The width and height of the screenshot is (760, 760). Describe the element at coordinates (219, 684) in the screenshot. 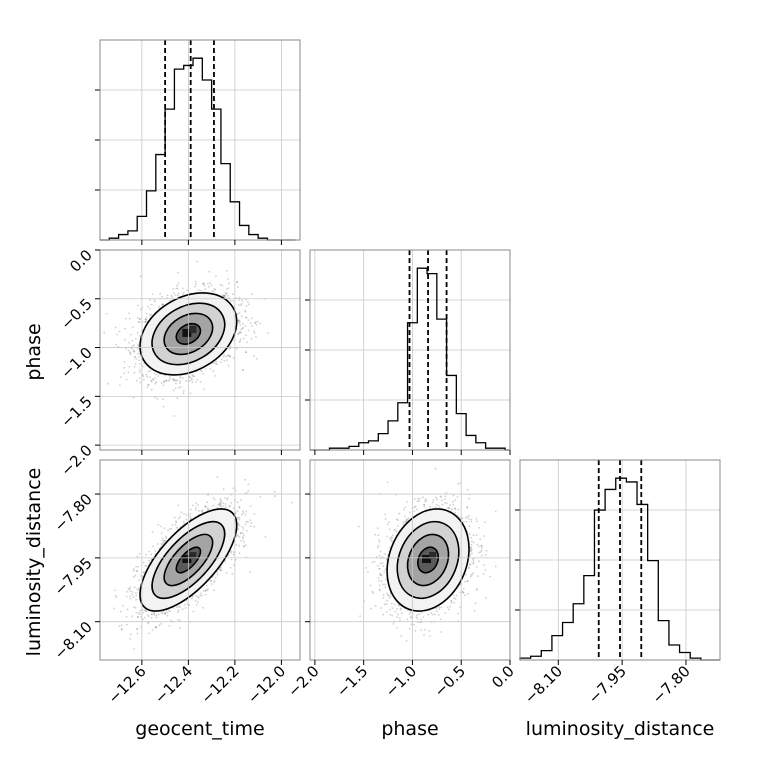

I see `x-tick-label: −12.2` at that location.